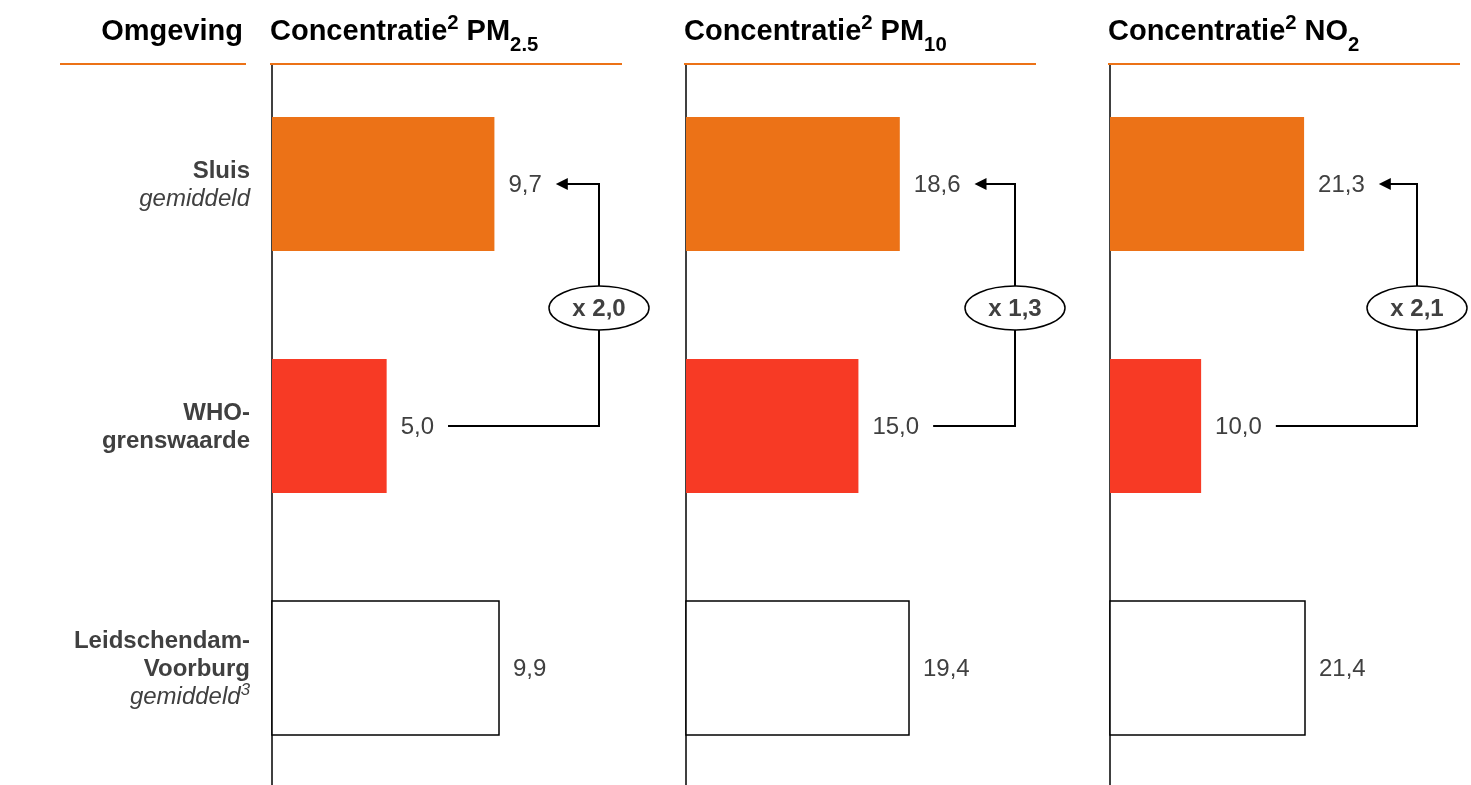 The width and height of the screenshot is (1471, 785). Describe the element at coordinates (417, 426) in the screenshot. I see `data-label: 5,0` at that location.